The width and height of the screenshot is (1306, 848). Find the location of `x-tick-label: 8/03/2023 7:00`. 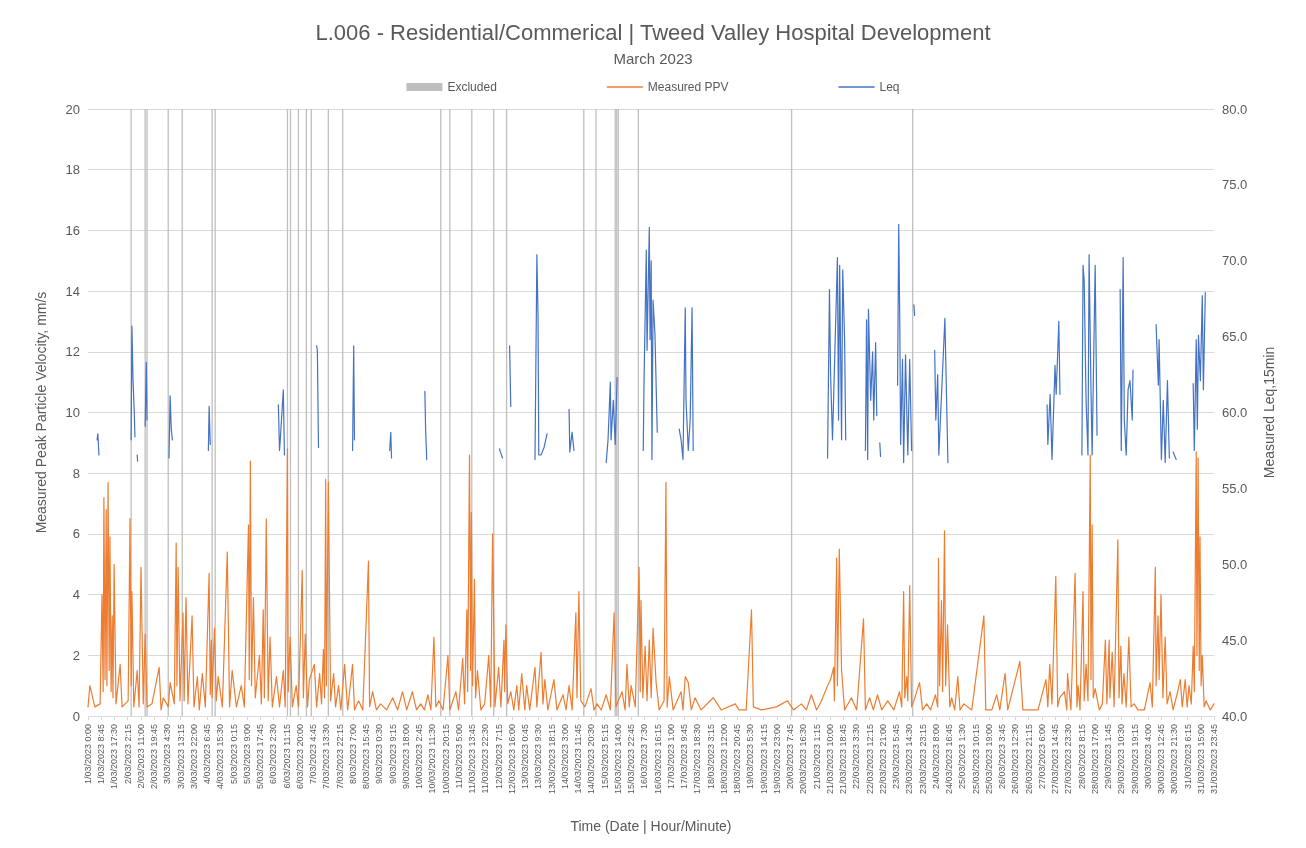

x-tick-label: 8/03/2023 7:00 is located at coordinates (352, 754).